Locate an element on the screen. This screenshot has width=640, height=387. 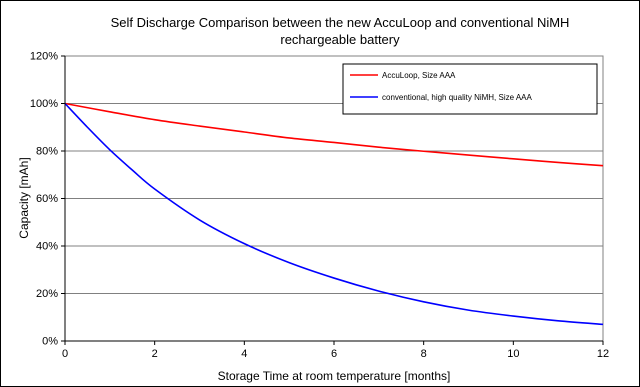
chart-title-line-2: rechargeable battery is located at coordinates (340, 39).